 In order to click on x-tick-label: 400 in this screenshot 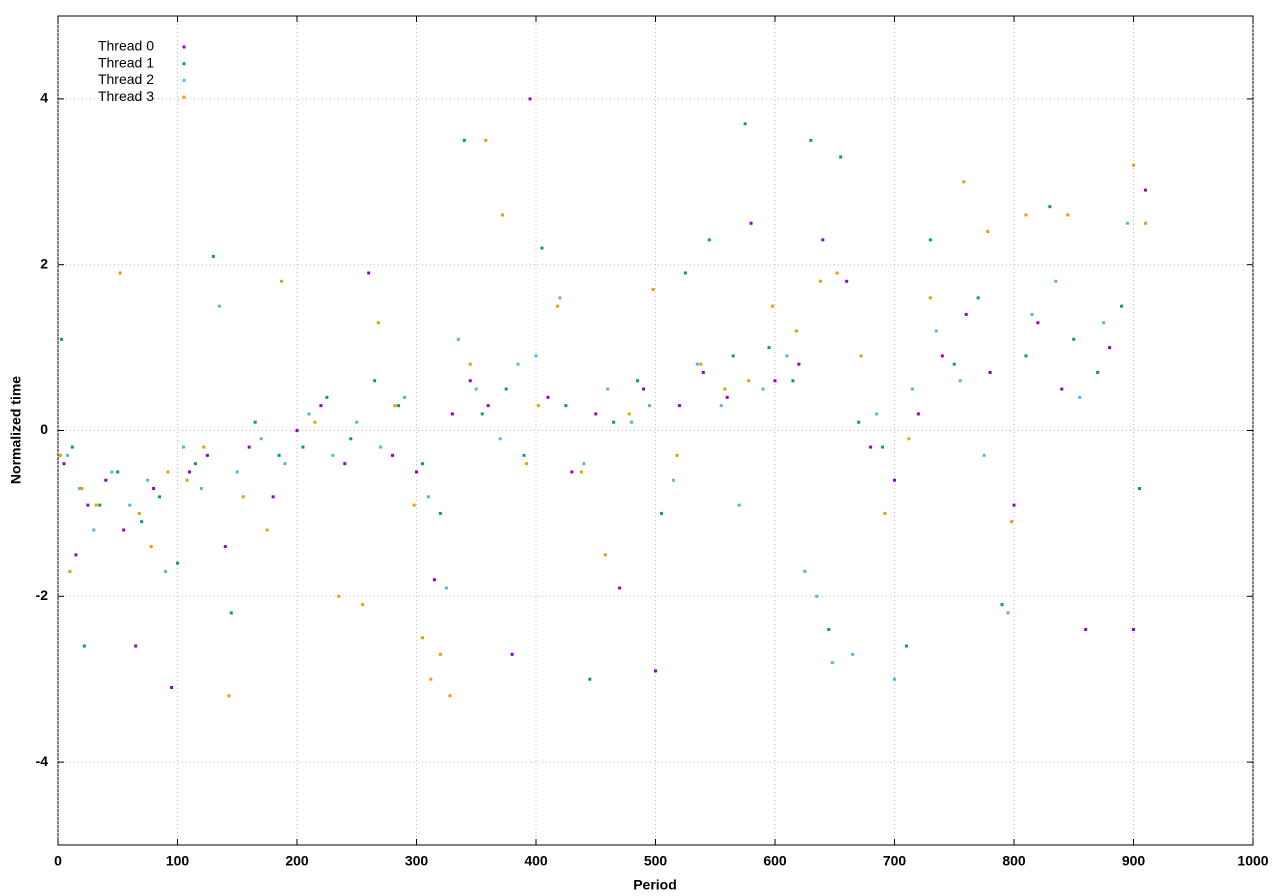, I will do `click(536, 861)`.